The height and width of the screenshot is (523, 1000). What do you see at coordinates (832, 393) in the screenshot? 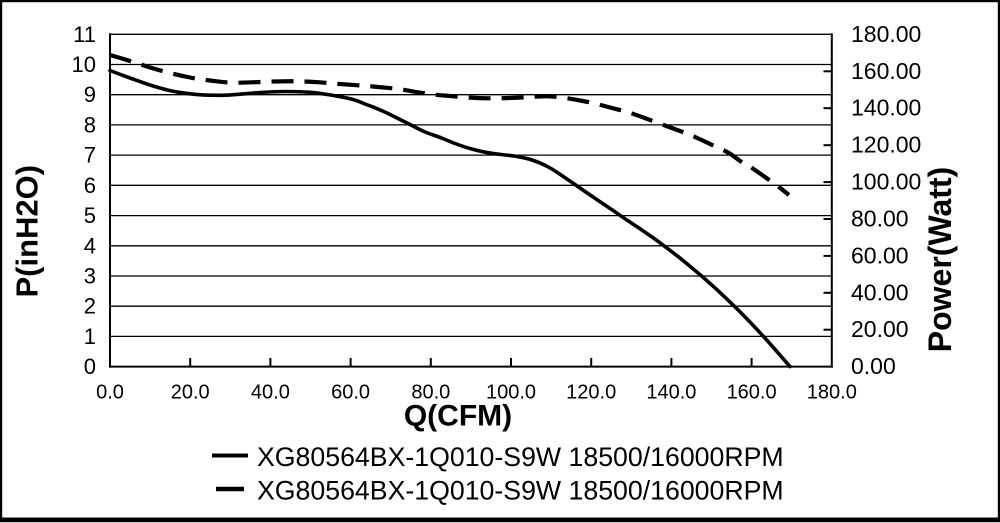
I see `svg-text: 180.0` at bounding box center [832, 393].